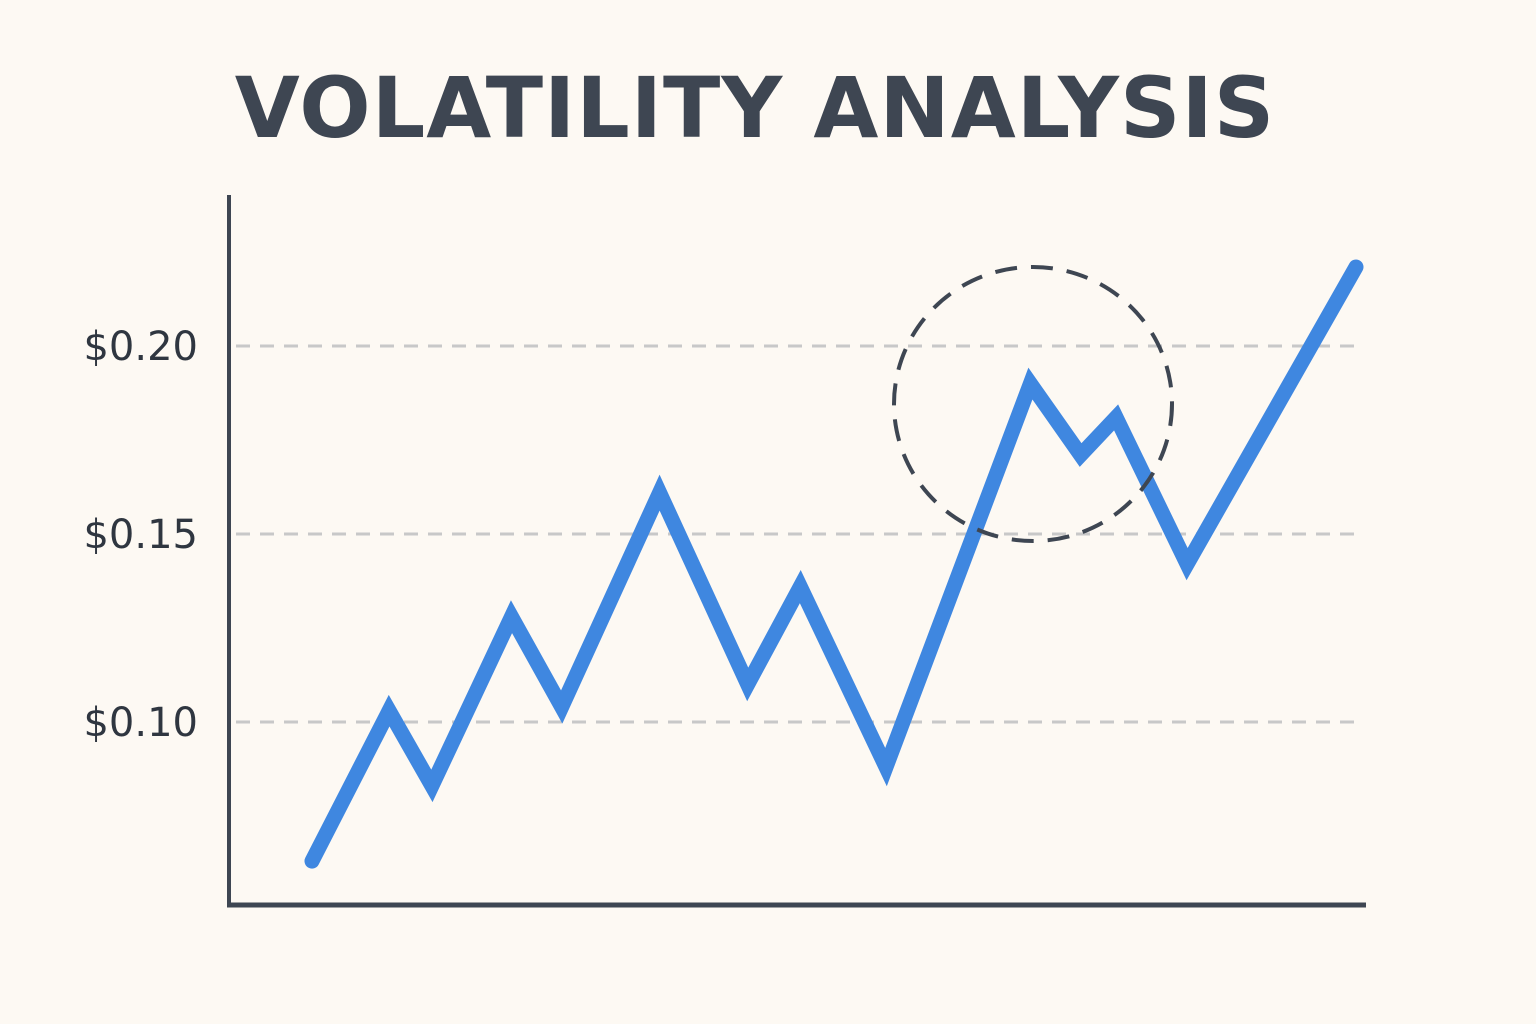  Describe the element at coordinates (140, 347) in the screenshot. I see `y-tick-label: $0.20` at that location.